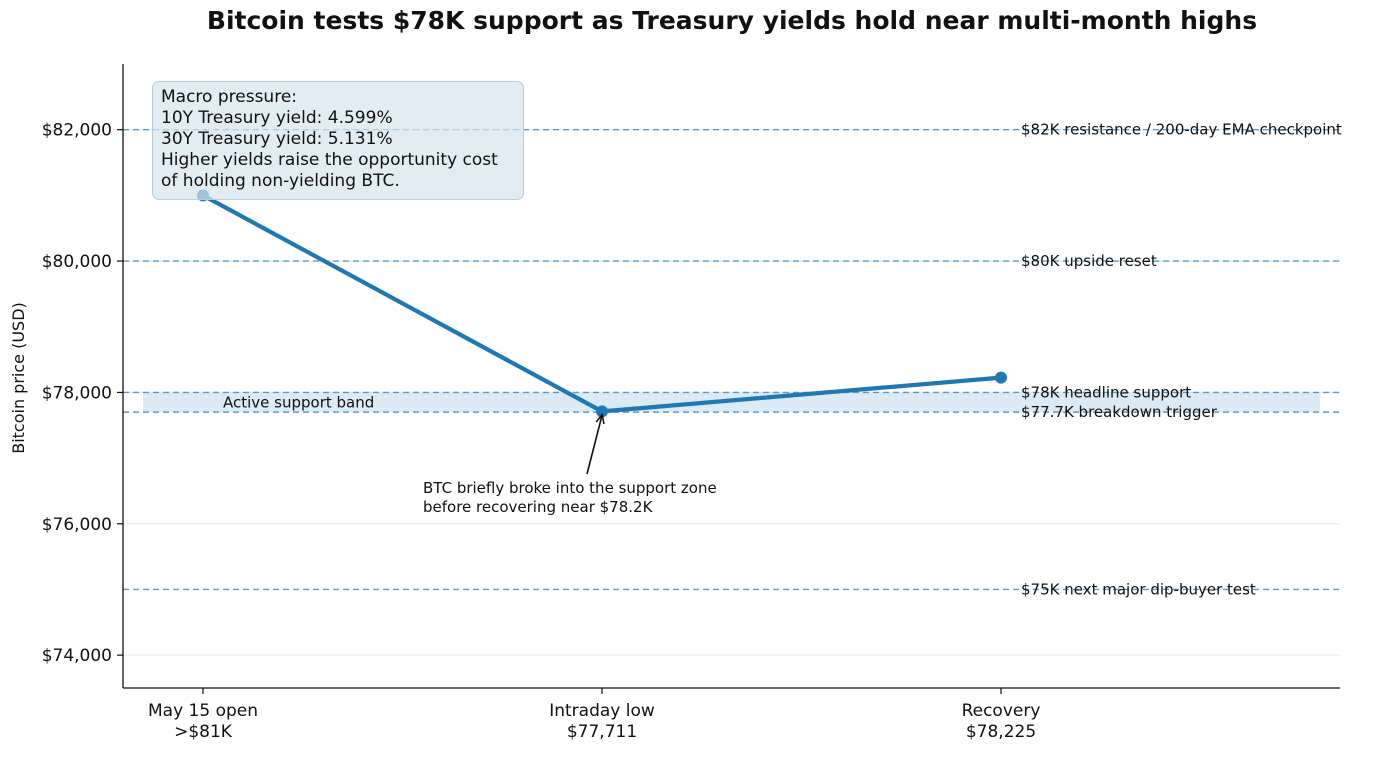 Image resolution: width=1380 pixels, height=757 pixels. I want to click on x-tick-label: >$81K, so click(203, 732).